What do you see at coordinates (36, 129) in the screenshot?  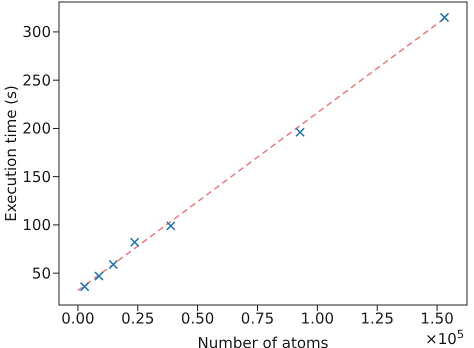 I see `y-tick-label: 200` at bounding box center [36, 129].